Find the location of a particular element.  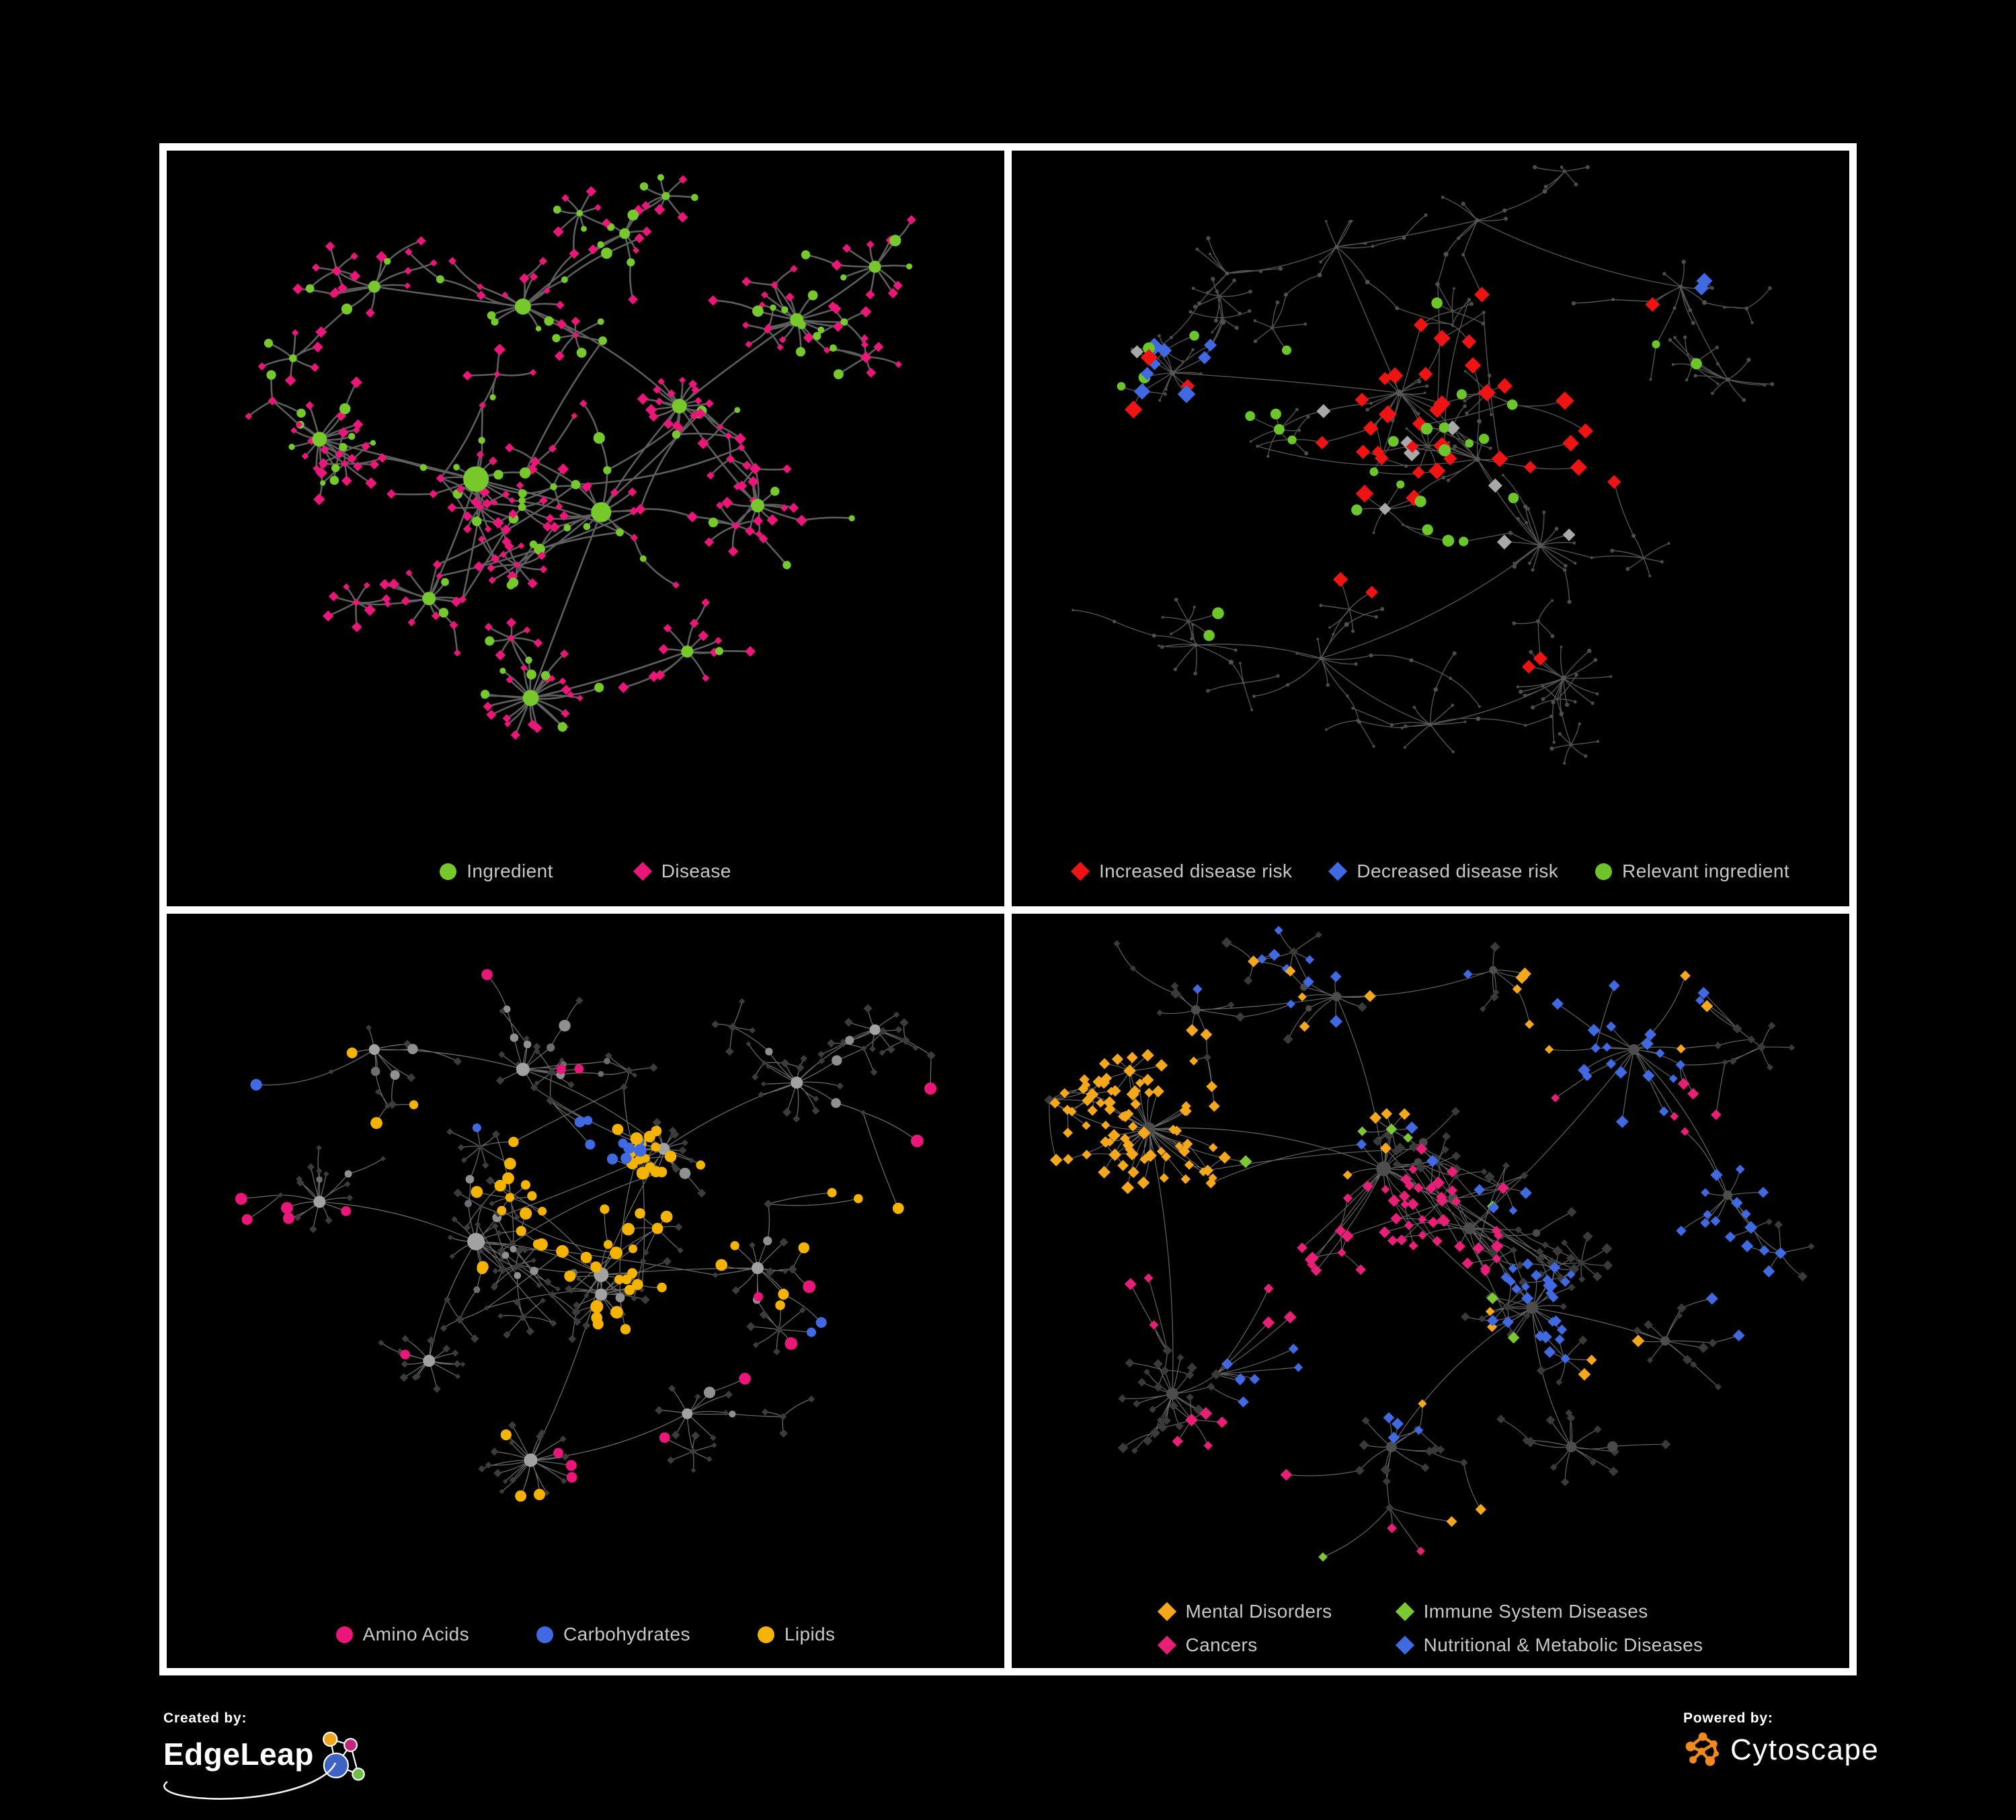

legend-item: Cancers is located at coordinates (1244, 1645).